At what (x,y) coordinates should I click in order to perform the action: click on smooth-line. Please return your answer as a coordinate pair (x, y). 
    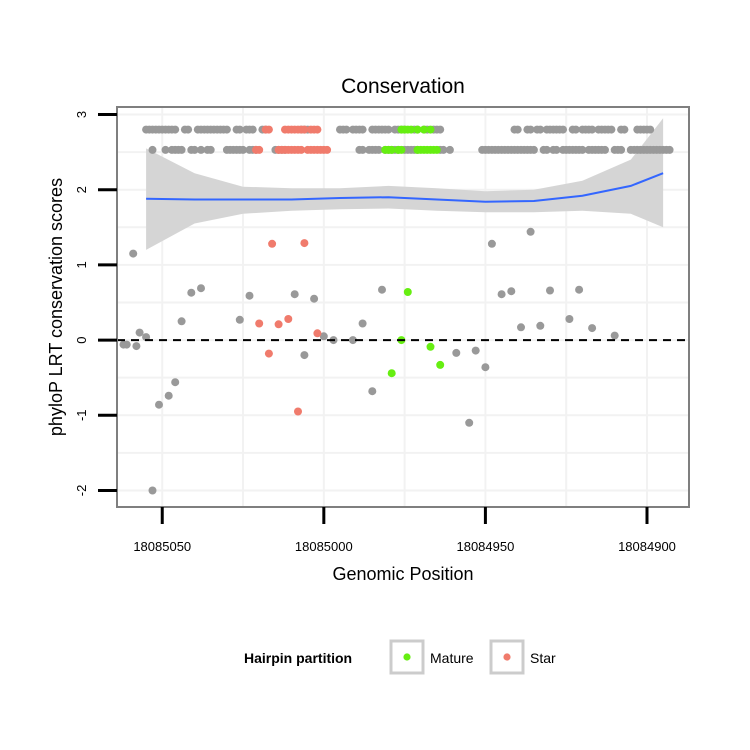
    Looking at the image, I should click on (405, 187).